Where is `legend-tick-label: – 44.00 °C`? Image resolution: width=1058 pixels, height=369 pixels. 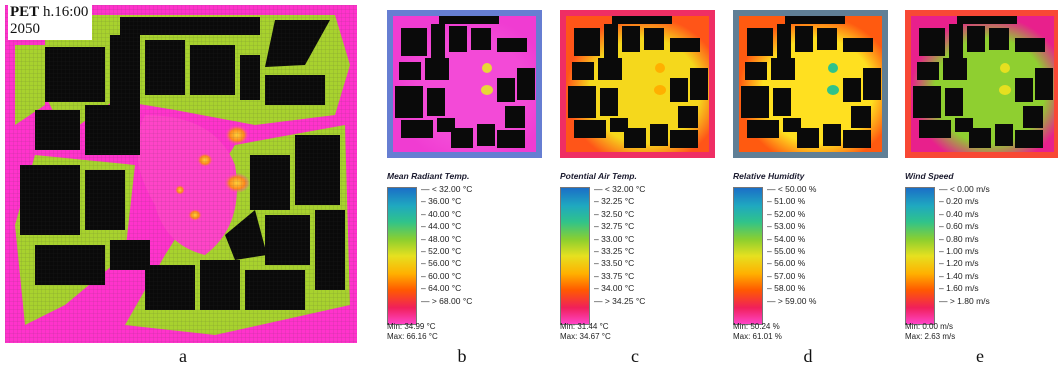 legend-tick-label: – 44.00 °C is located at coordinates (441, 226).